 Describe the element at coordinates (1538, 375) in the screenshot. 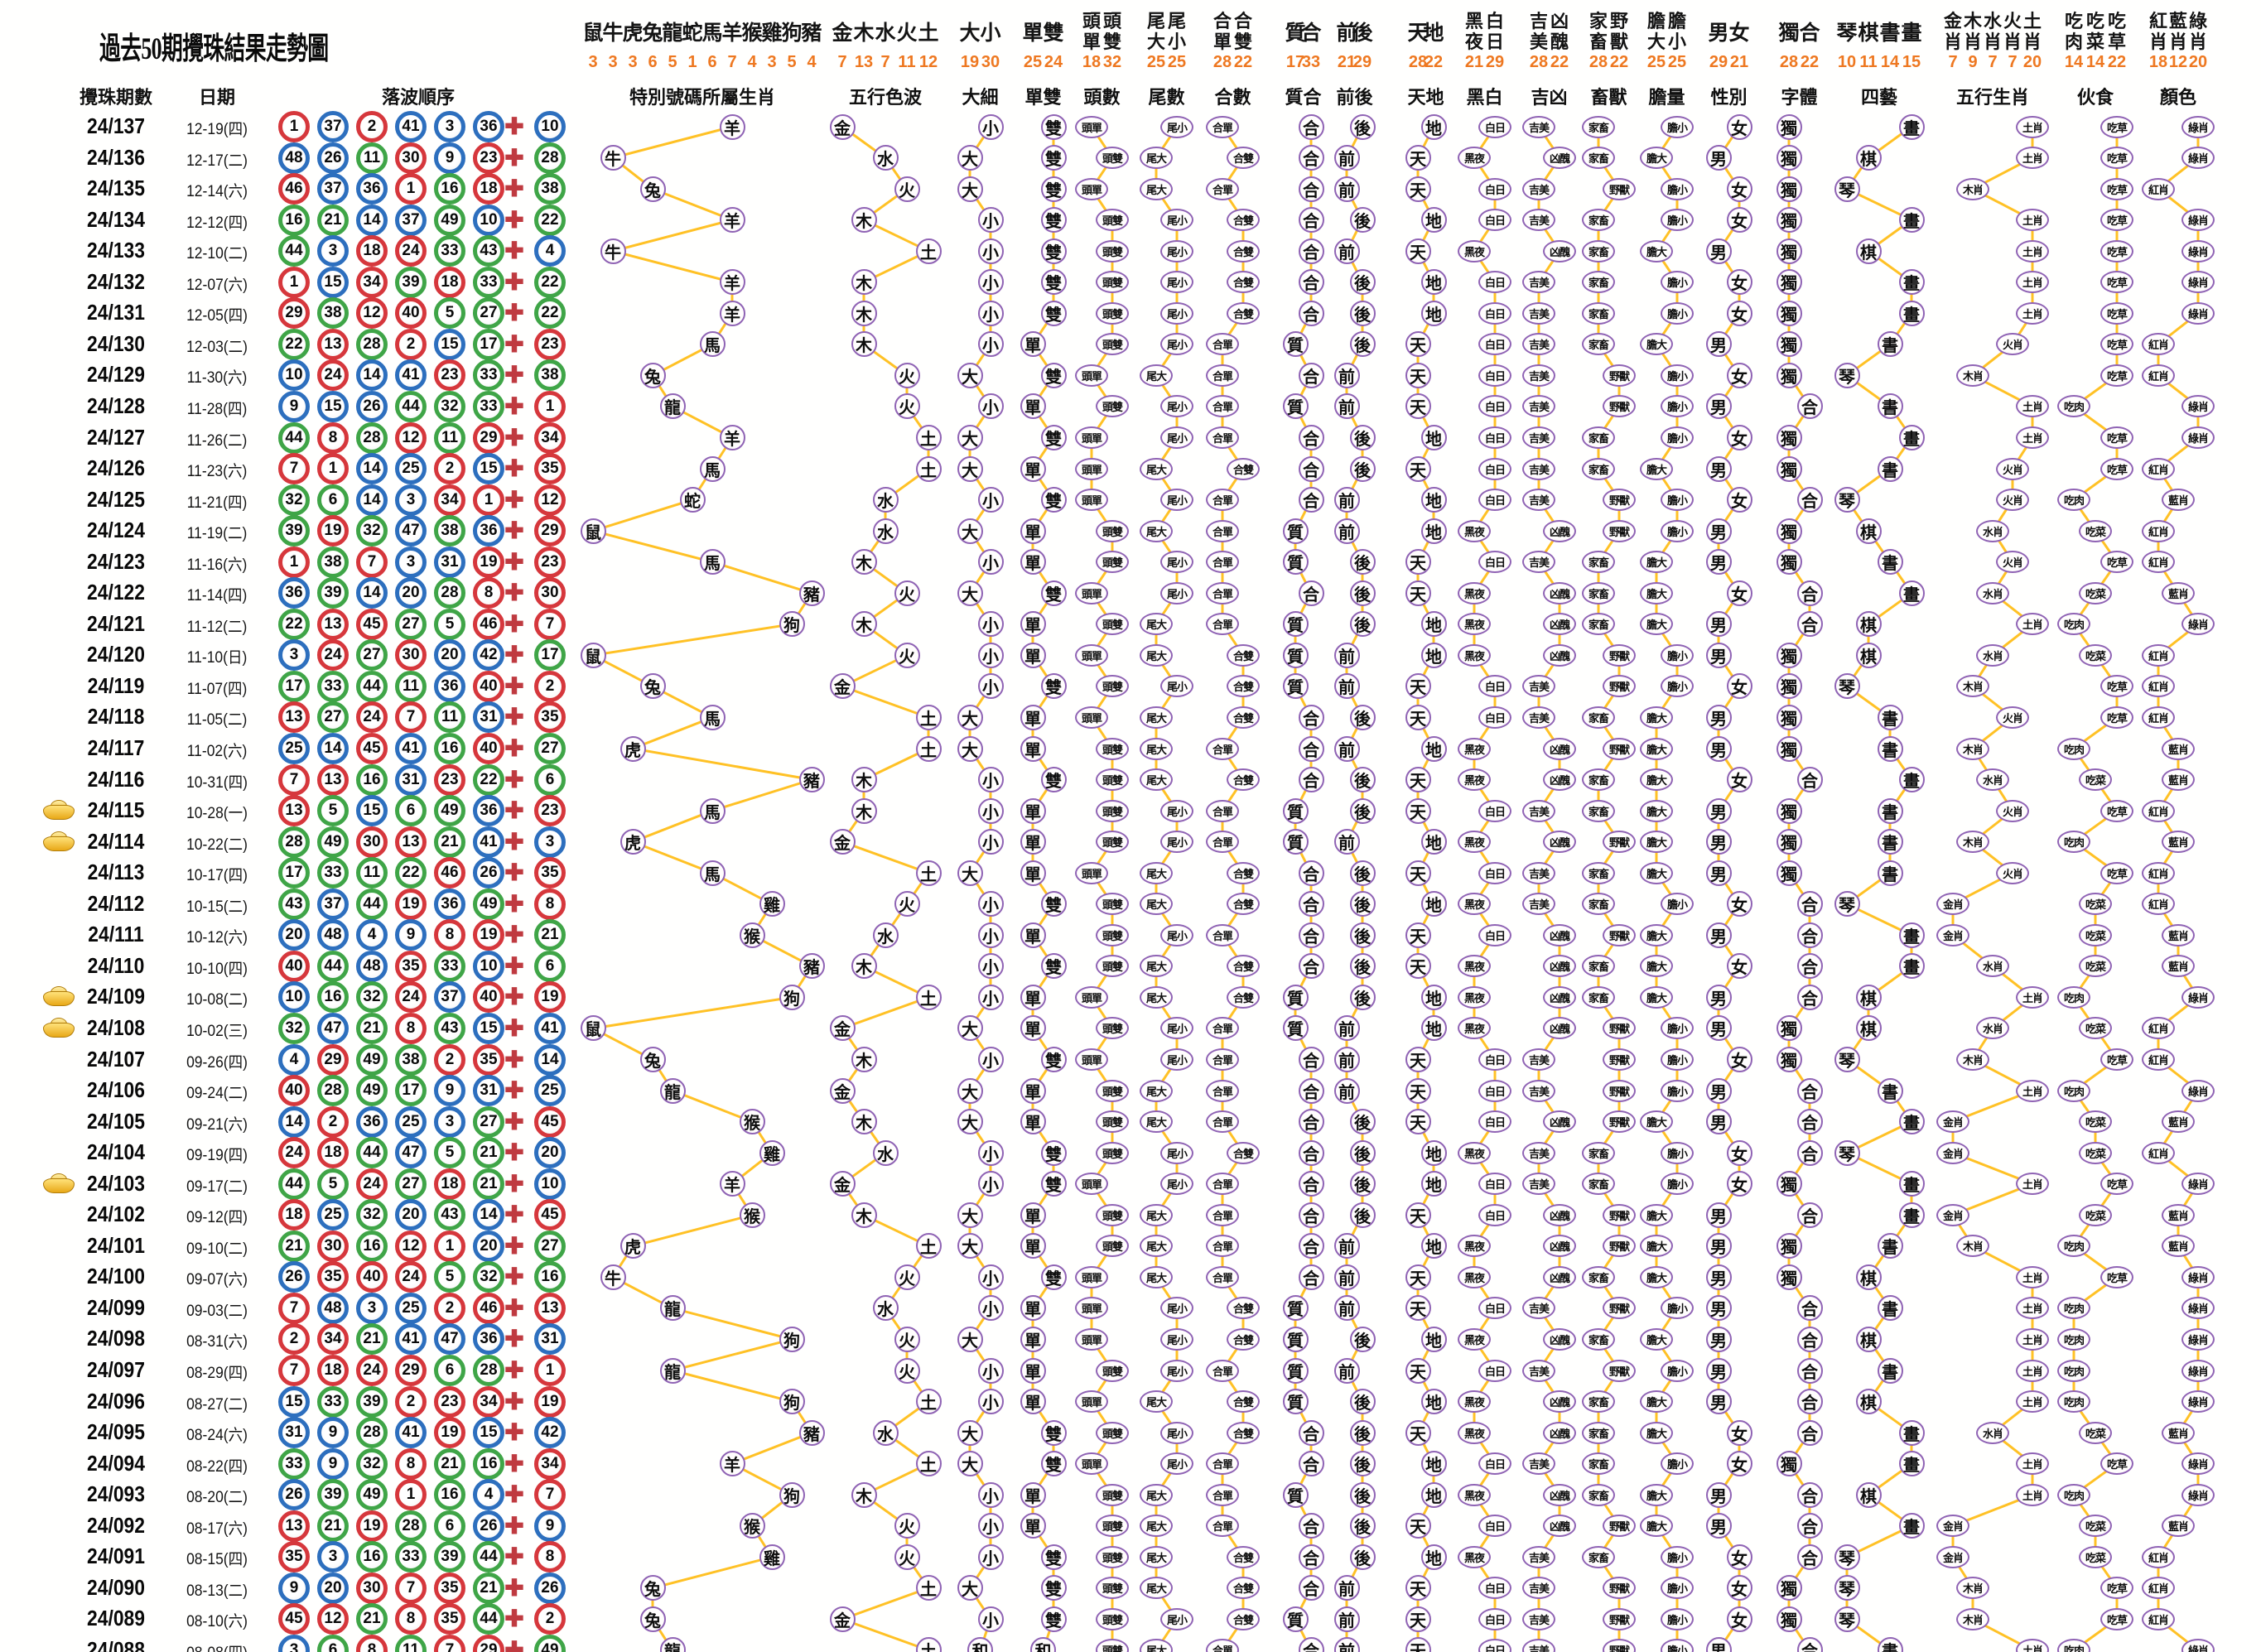

I see `attribute-mark-jixiong: 吉美` at that location.